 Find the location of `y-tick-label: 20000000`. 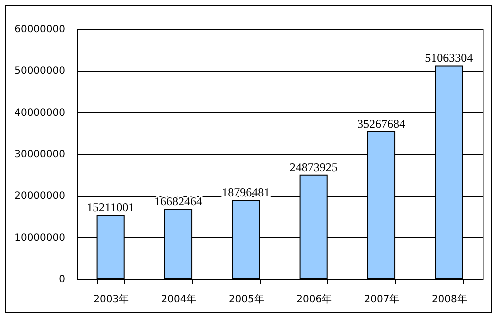

y-tick-label: 20000000 is located at coordinates (40, 196).